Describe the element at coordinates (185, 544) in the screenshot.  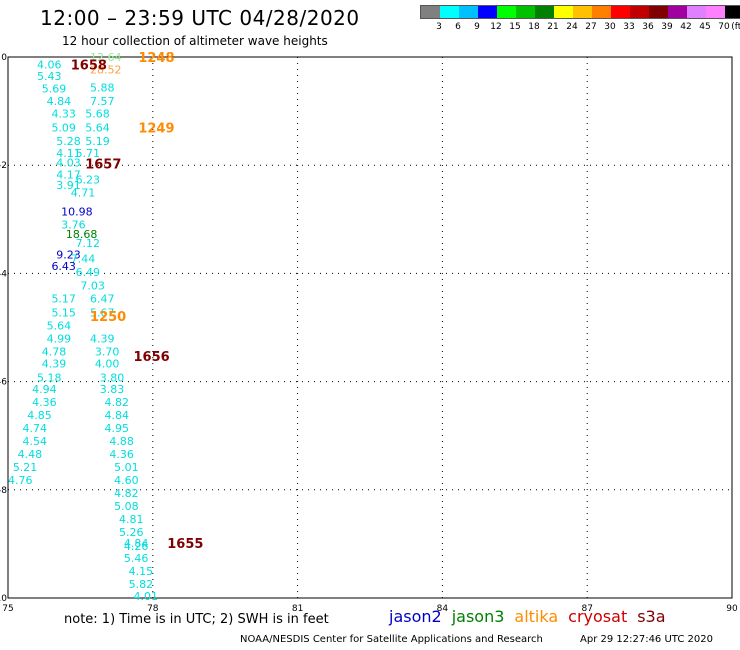
I see `pass-time-label: 1655` at that location.